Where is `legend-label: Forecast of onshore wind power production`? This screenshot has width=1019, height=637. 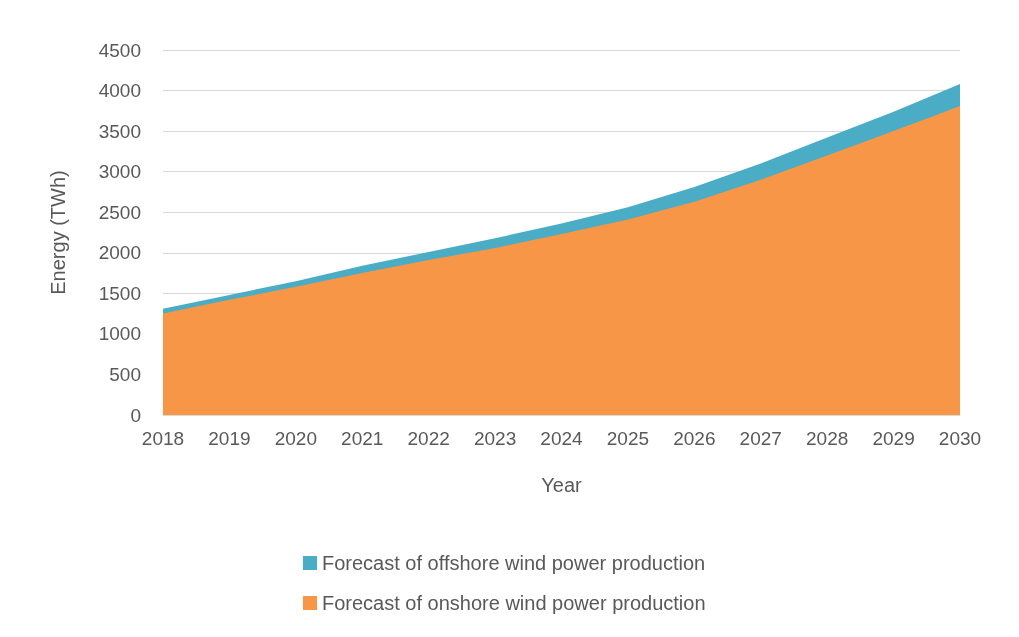 legend-label: Forecast of onshore wind power production is located at coordinates (514, 603).